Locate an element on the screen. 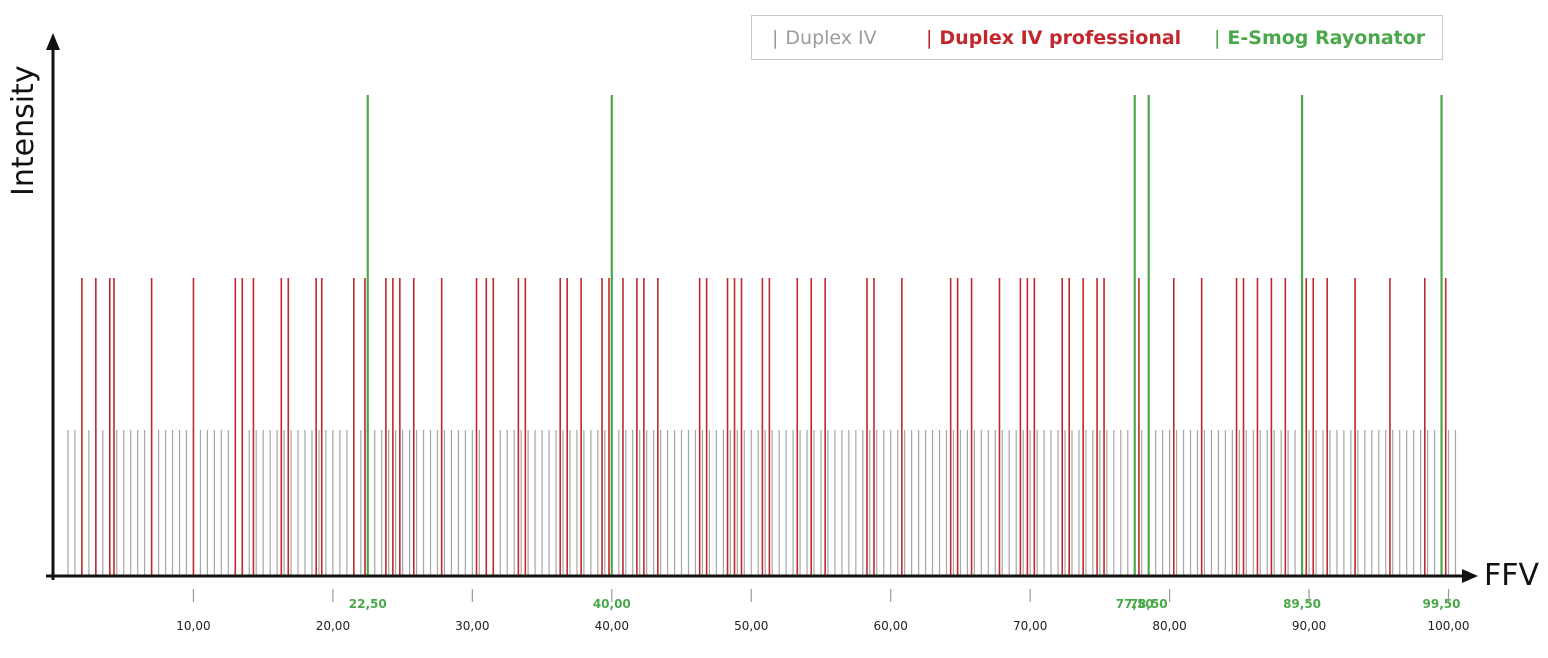  legend-label-duplex-iv: Duplex IV is located at coordinates (831, 38).